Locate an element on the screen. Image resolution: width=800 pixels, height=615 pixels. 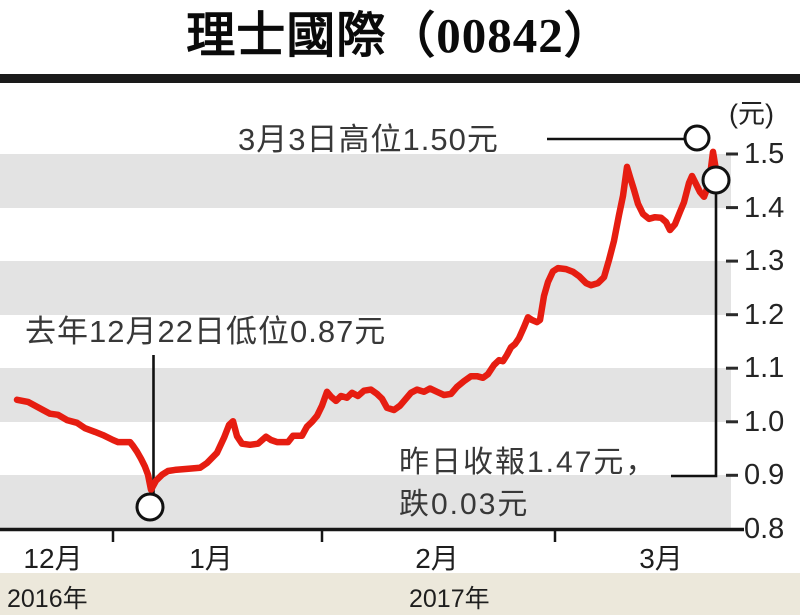
y-tick-label: 1.5 is located at coordinates (764, 154).